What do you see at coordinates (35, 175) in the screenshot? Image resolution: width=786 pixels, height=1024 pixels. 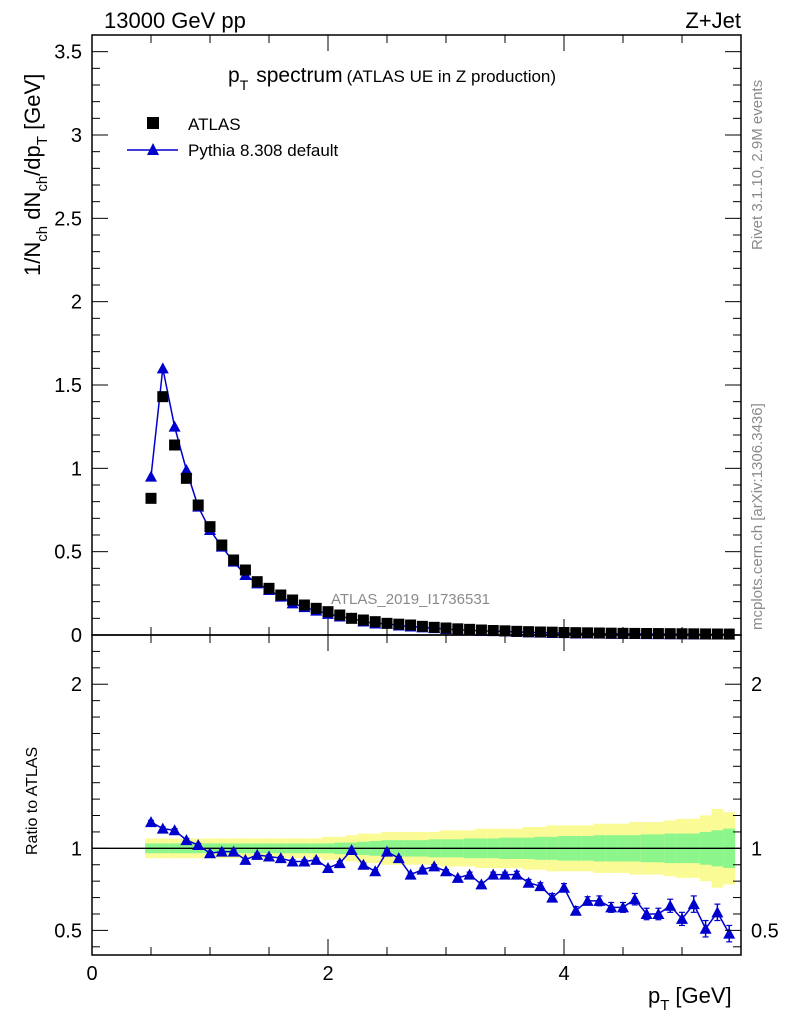 I see `main-y-label: 1/Nch dNch/dpT [GeV]` at bounding box center [35, 175].